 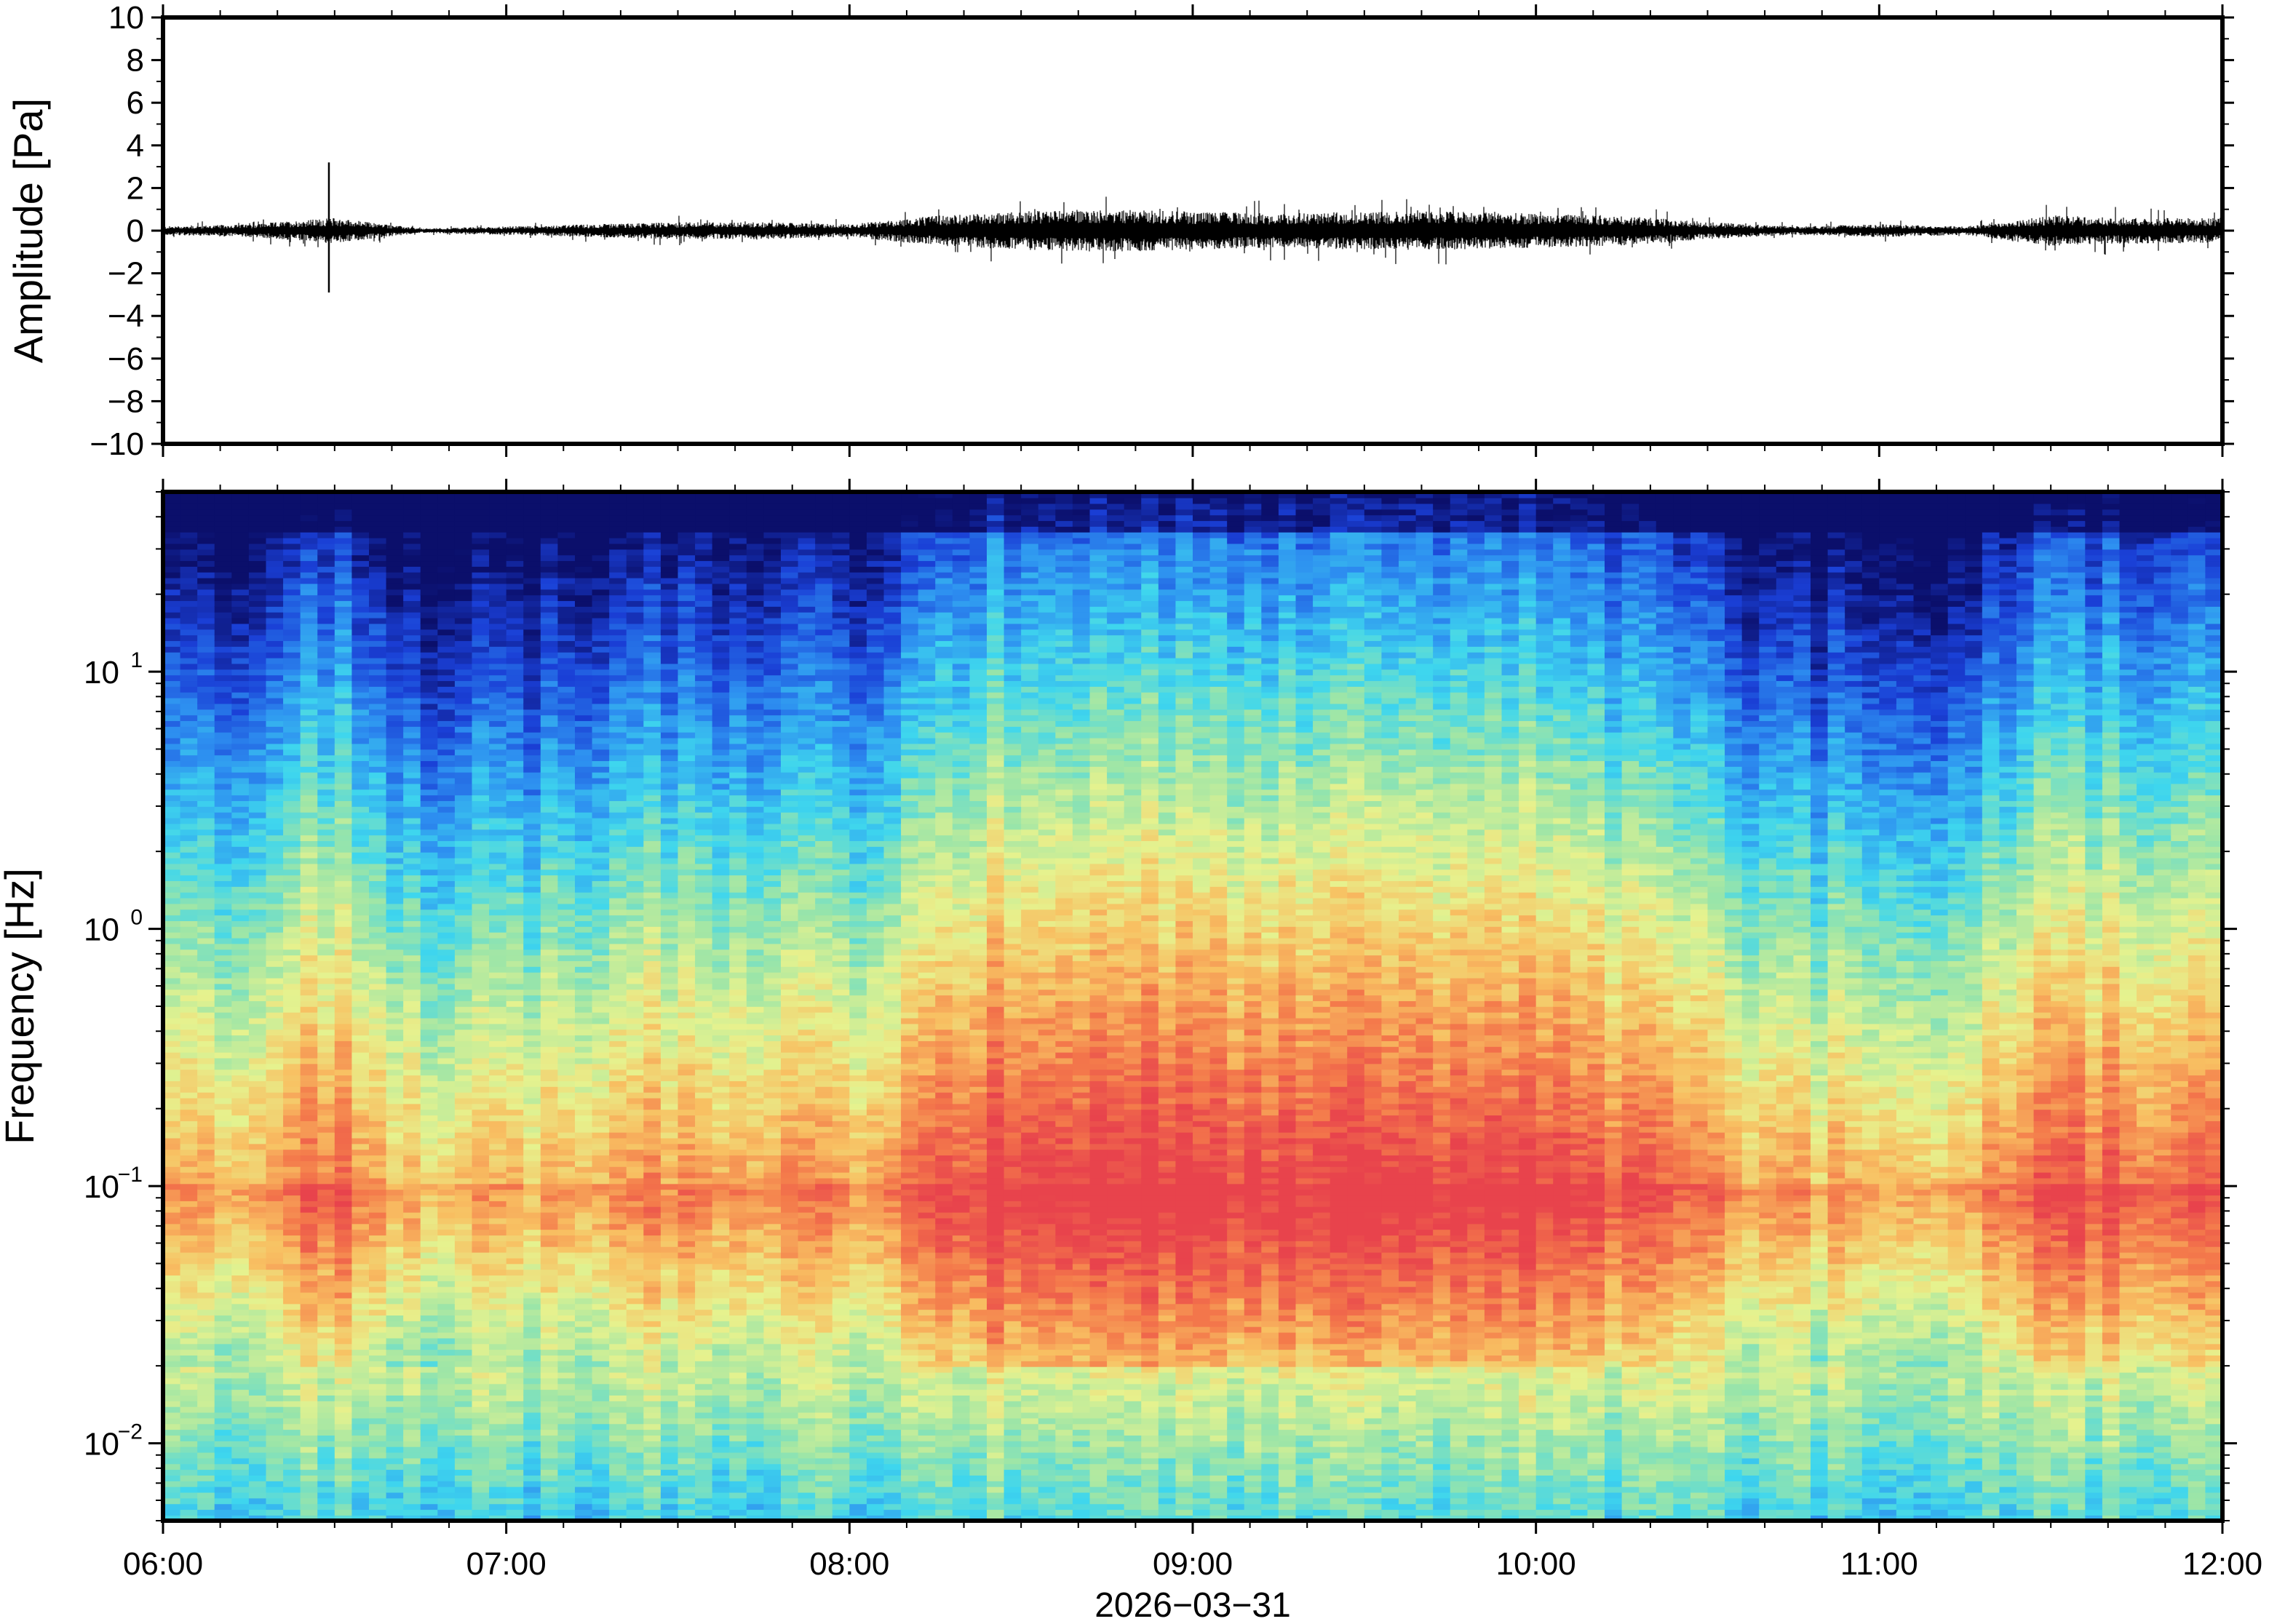 I want to click on waveform-y-tick-label: 10, so click(x=126, y=18).